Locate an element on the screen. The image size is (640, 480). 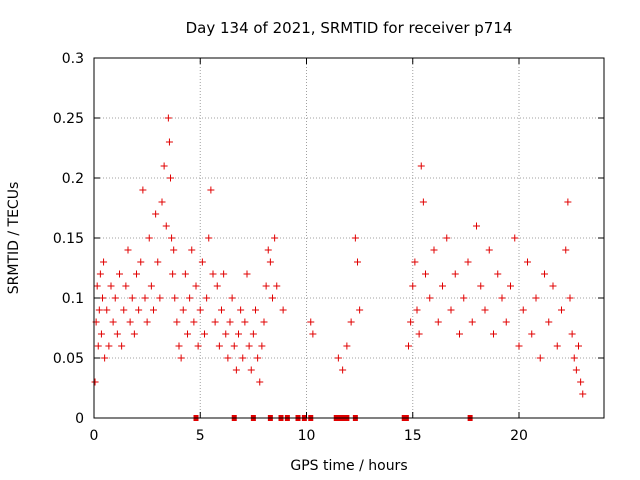
y-tick-label: 0.1 is located at coordinates (73, 299).